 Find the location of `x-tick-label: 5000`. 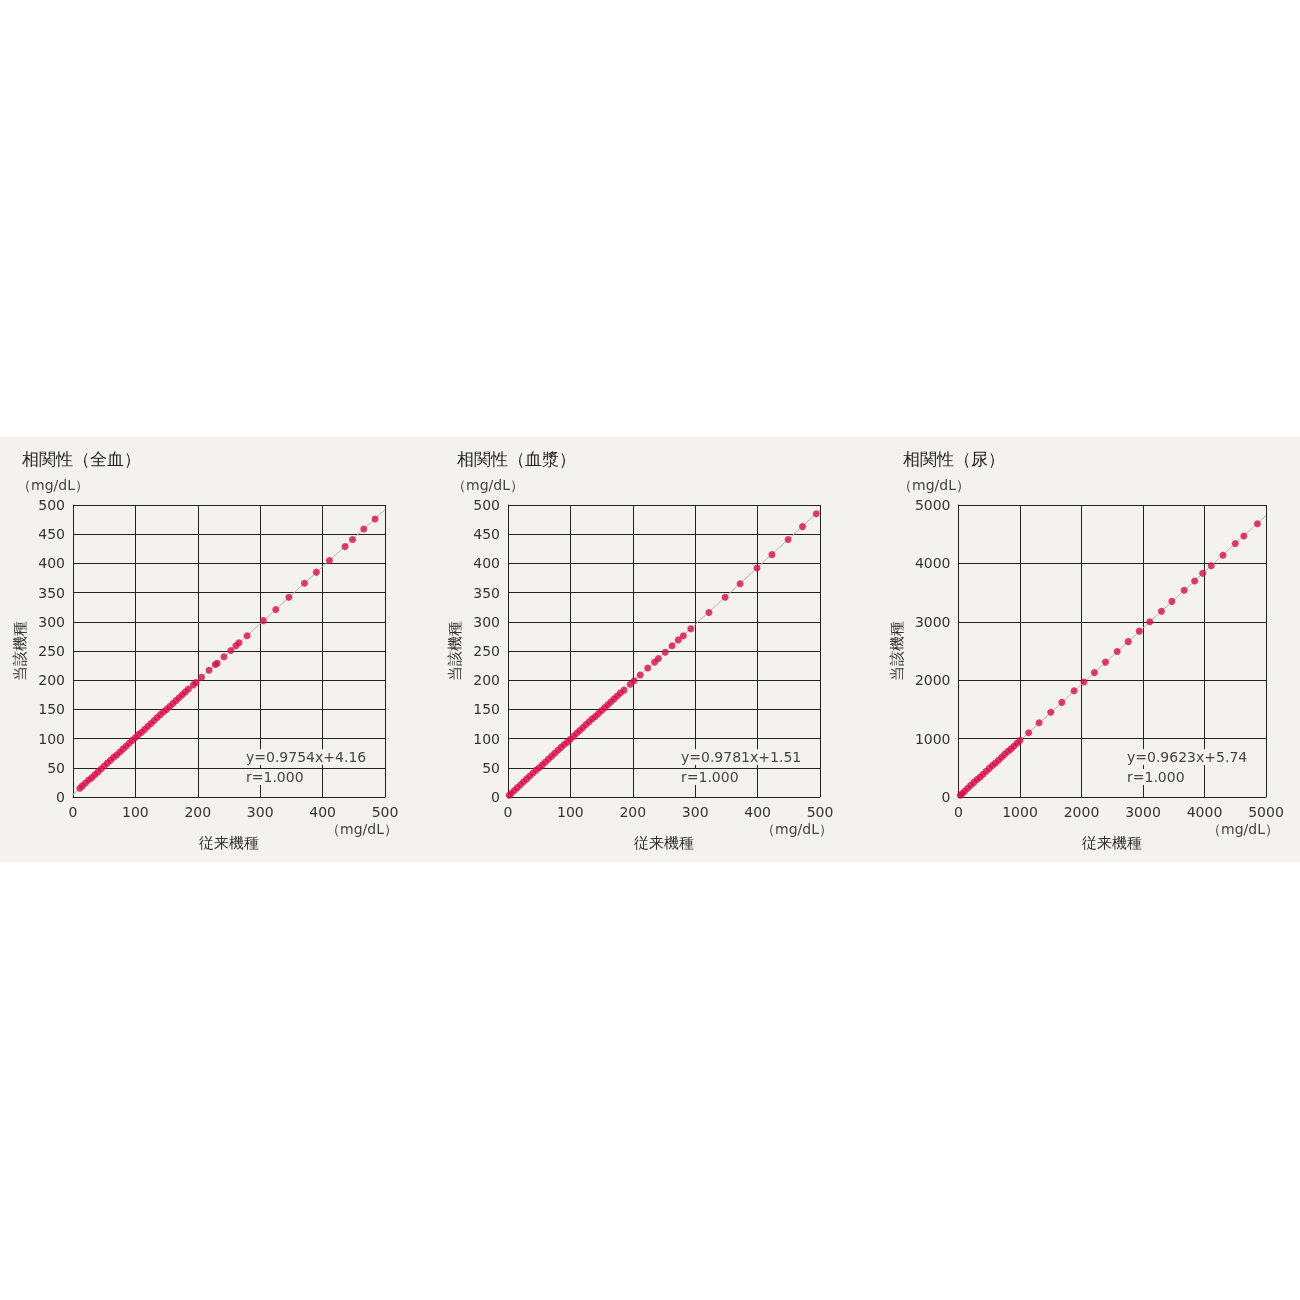

x-tick-label: 5000 is located at coordinates (1266, 812).